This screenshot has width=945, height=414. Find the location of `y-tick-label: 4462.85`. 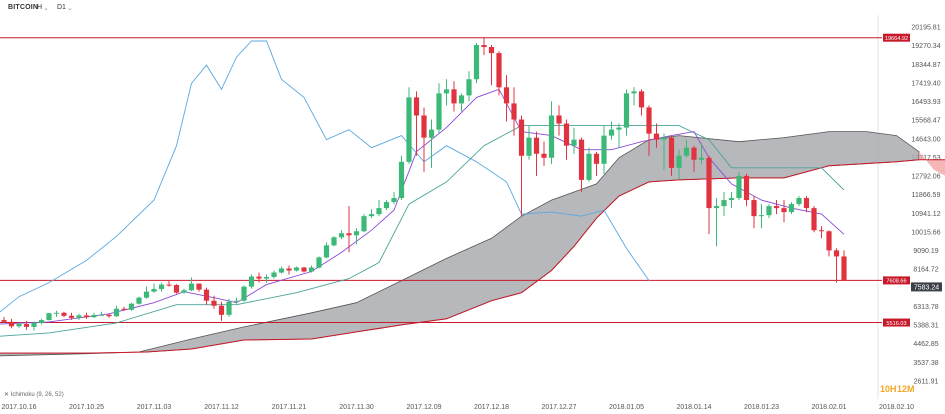

y-tick-label: 4462.85 is located at coordinates (925, 344).